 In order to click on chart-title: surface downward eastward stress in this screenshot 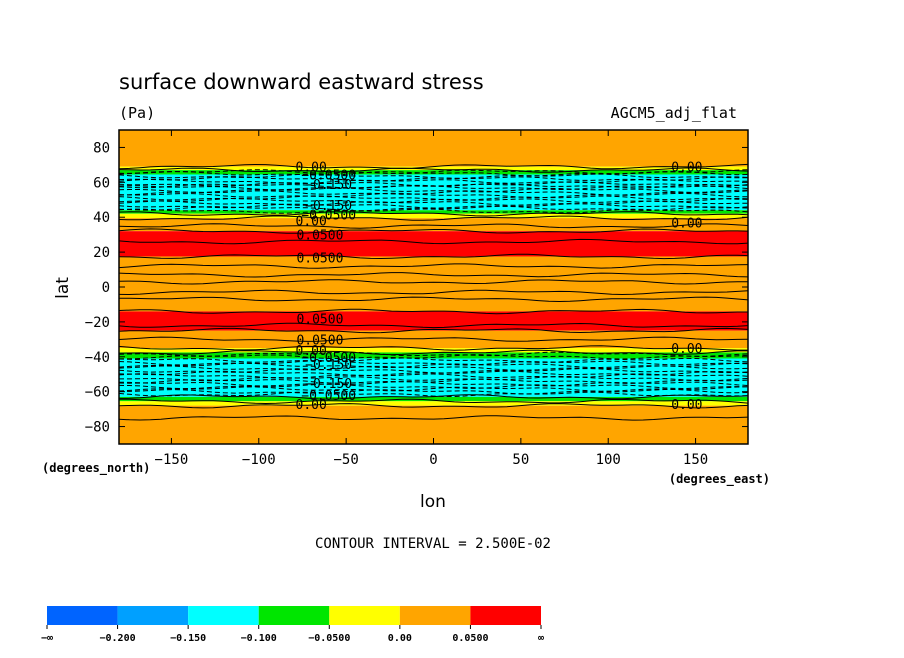, I will do `click(301, 82)`.